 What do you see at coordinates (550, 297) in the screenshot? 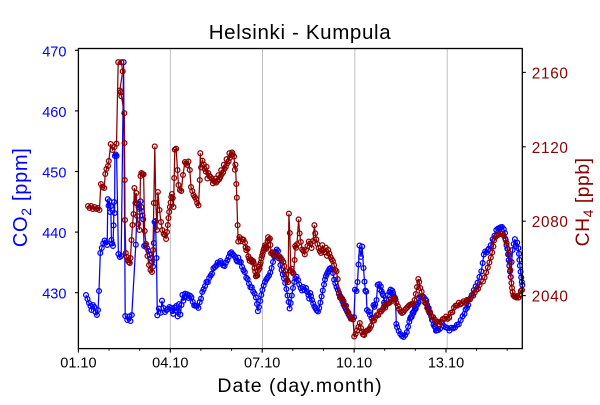
I see `svg-text: 2040` at bounding box center [550, 297].